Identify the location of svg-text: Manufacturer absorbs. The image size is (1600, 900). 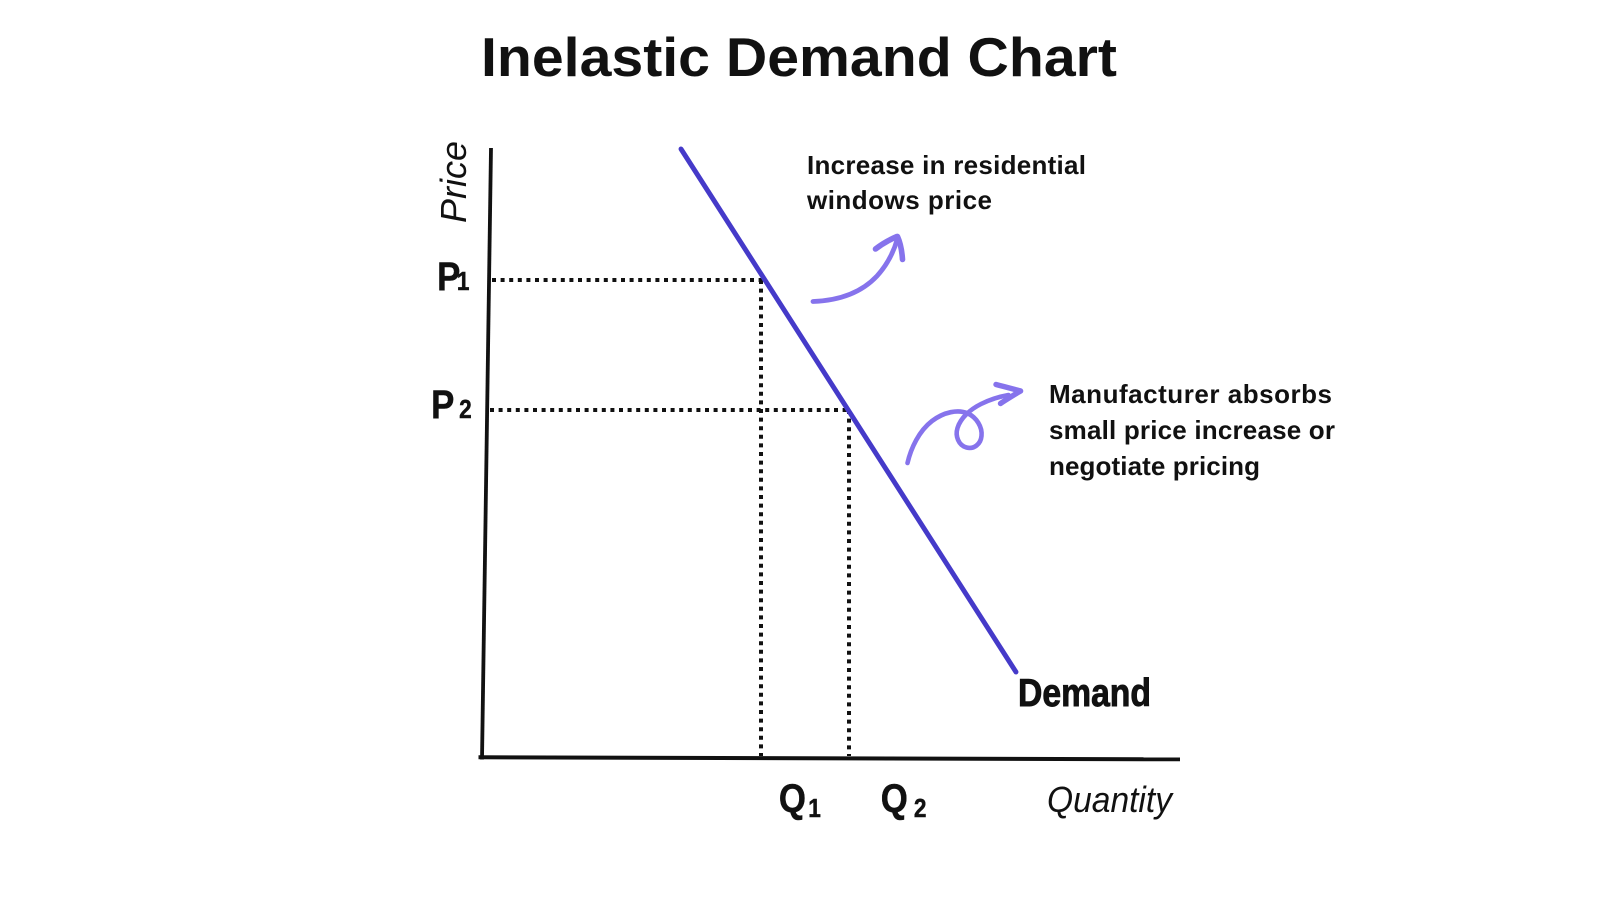
(1190, 394).